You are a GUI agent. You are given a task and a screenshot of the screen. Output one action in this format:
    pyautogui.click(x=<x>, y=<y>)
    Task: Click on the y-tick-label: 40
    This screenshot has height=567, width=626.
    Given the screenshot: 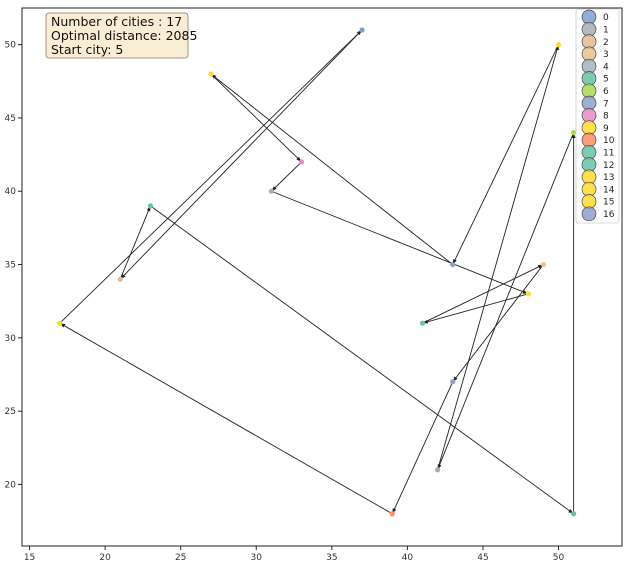 What is the action you would take?
    pyautogui.click(x=11, y=192)
    